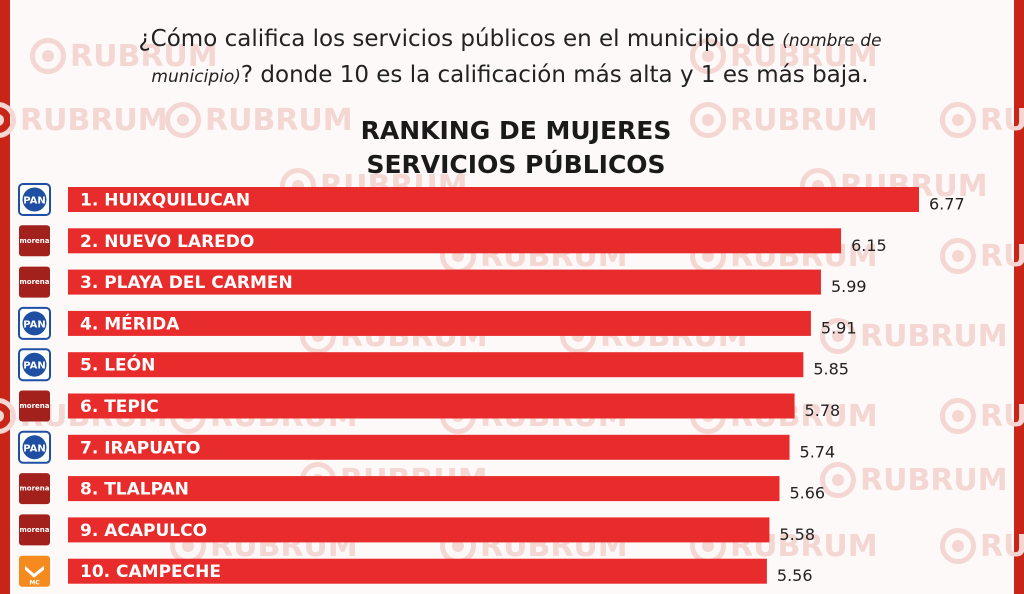  Describe the element at coordinates (516, 130) in the screenshot. I see `title-line-1: RANKING DE MUJERES` at that location.